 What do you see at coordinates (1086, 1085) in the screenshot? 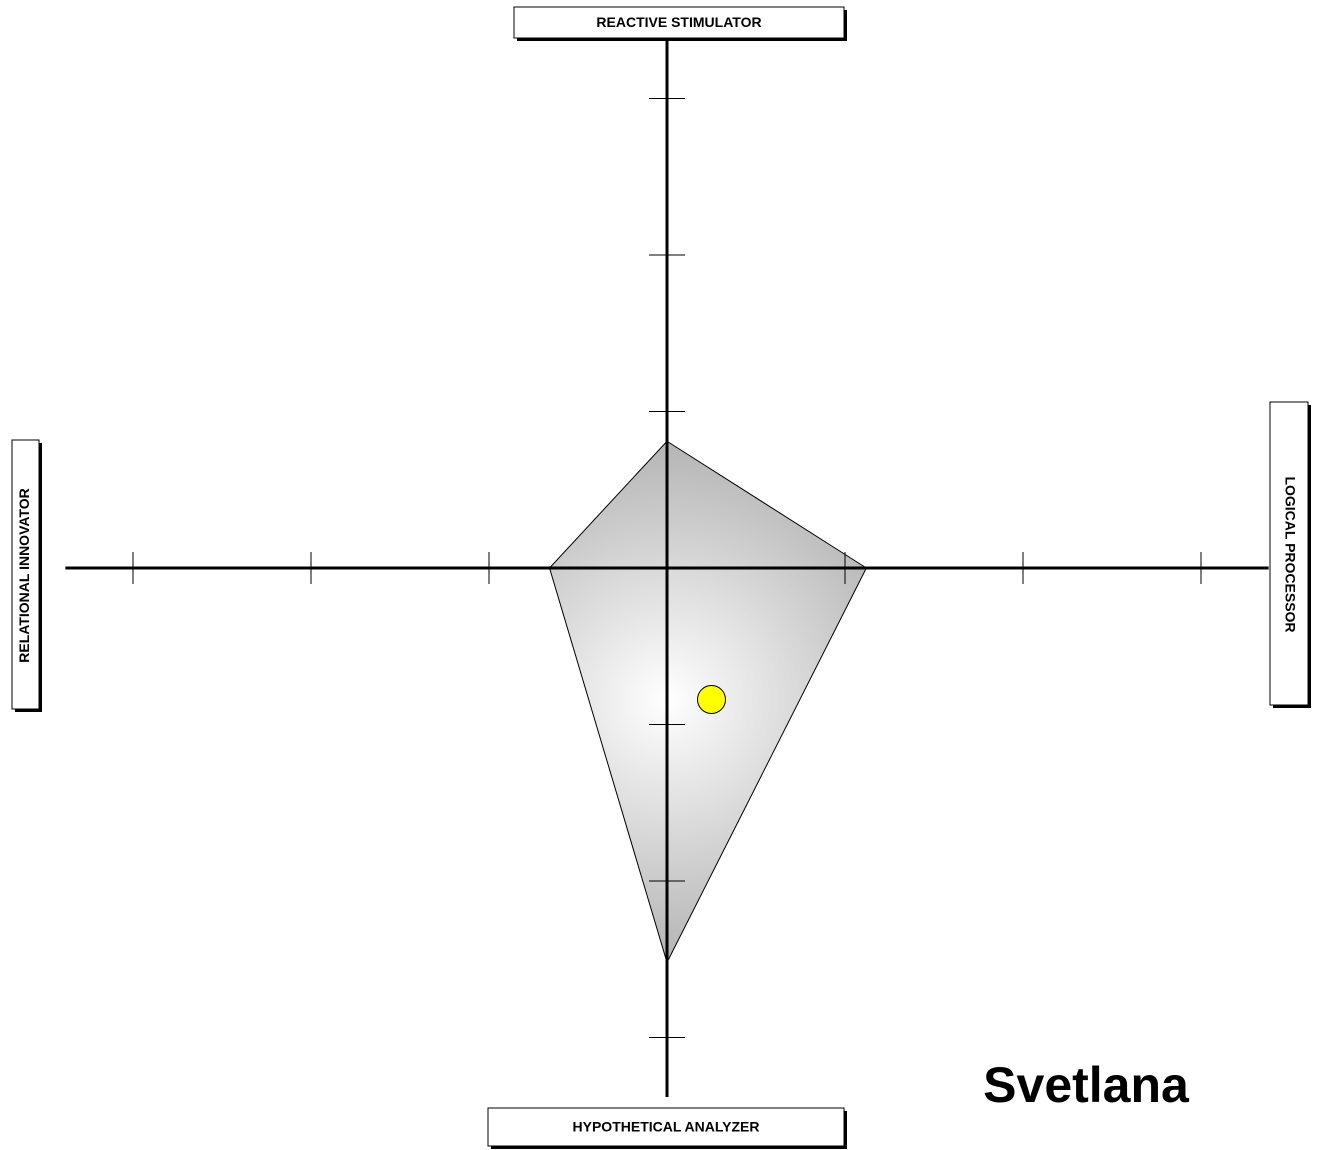
I see `subject-name: Svetlana` at bounding box center [1086, 1085].